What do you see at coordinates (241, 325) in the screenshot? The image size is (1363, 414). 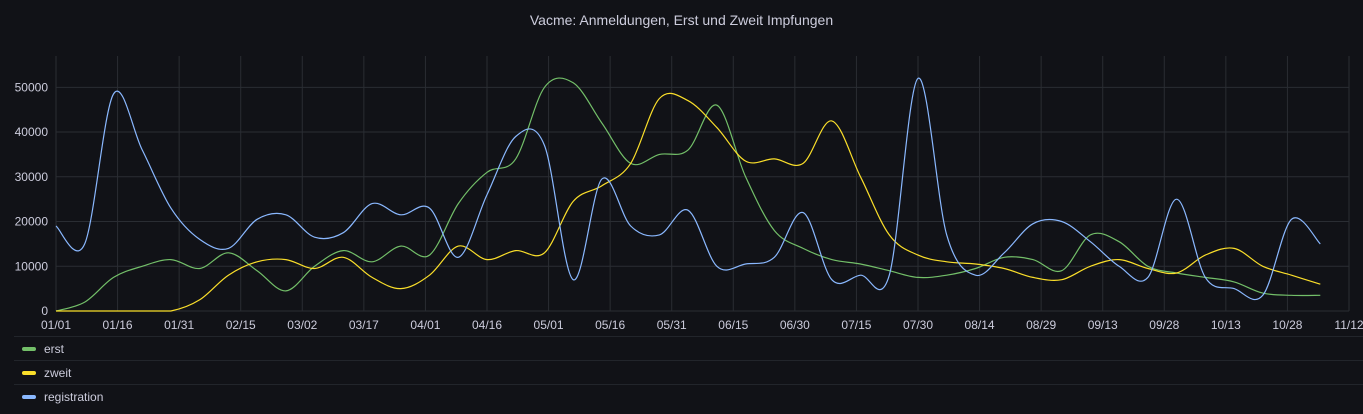 I see `x-tick-label: 02/15` at bounding box center [241, 325].